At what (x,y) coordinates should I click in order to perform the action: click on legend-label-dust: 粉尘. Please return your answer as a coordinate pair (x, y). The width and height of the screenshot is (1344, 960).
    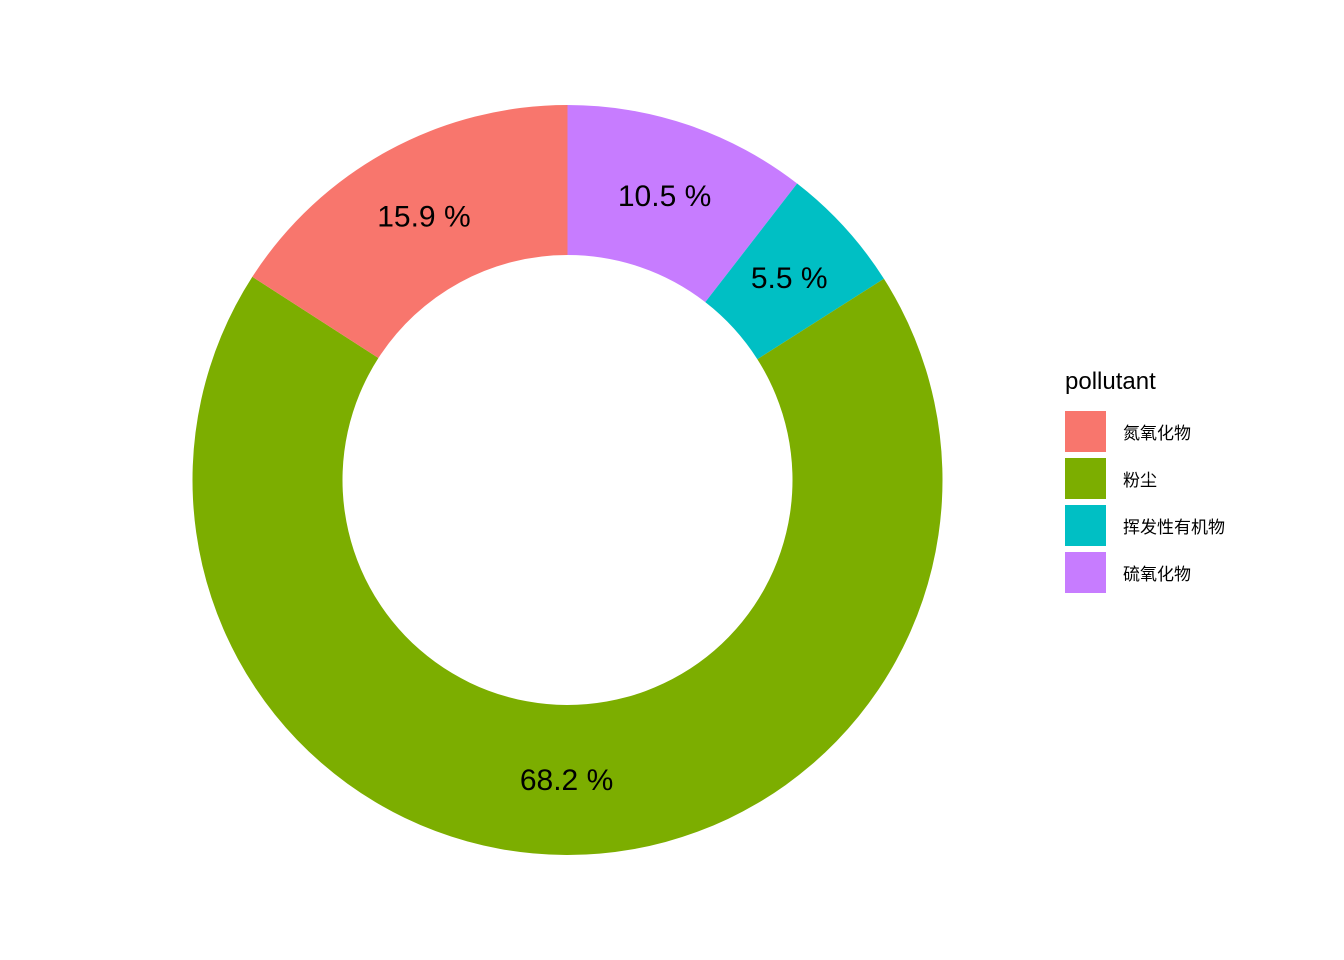
    Looking at the image, I should click on (1140, 481).